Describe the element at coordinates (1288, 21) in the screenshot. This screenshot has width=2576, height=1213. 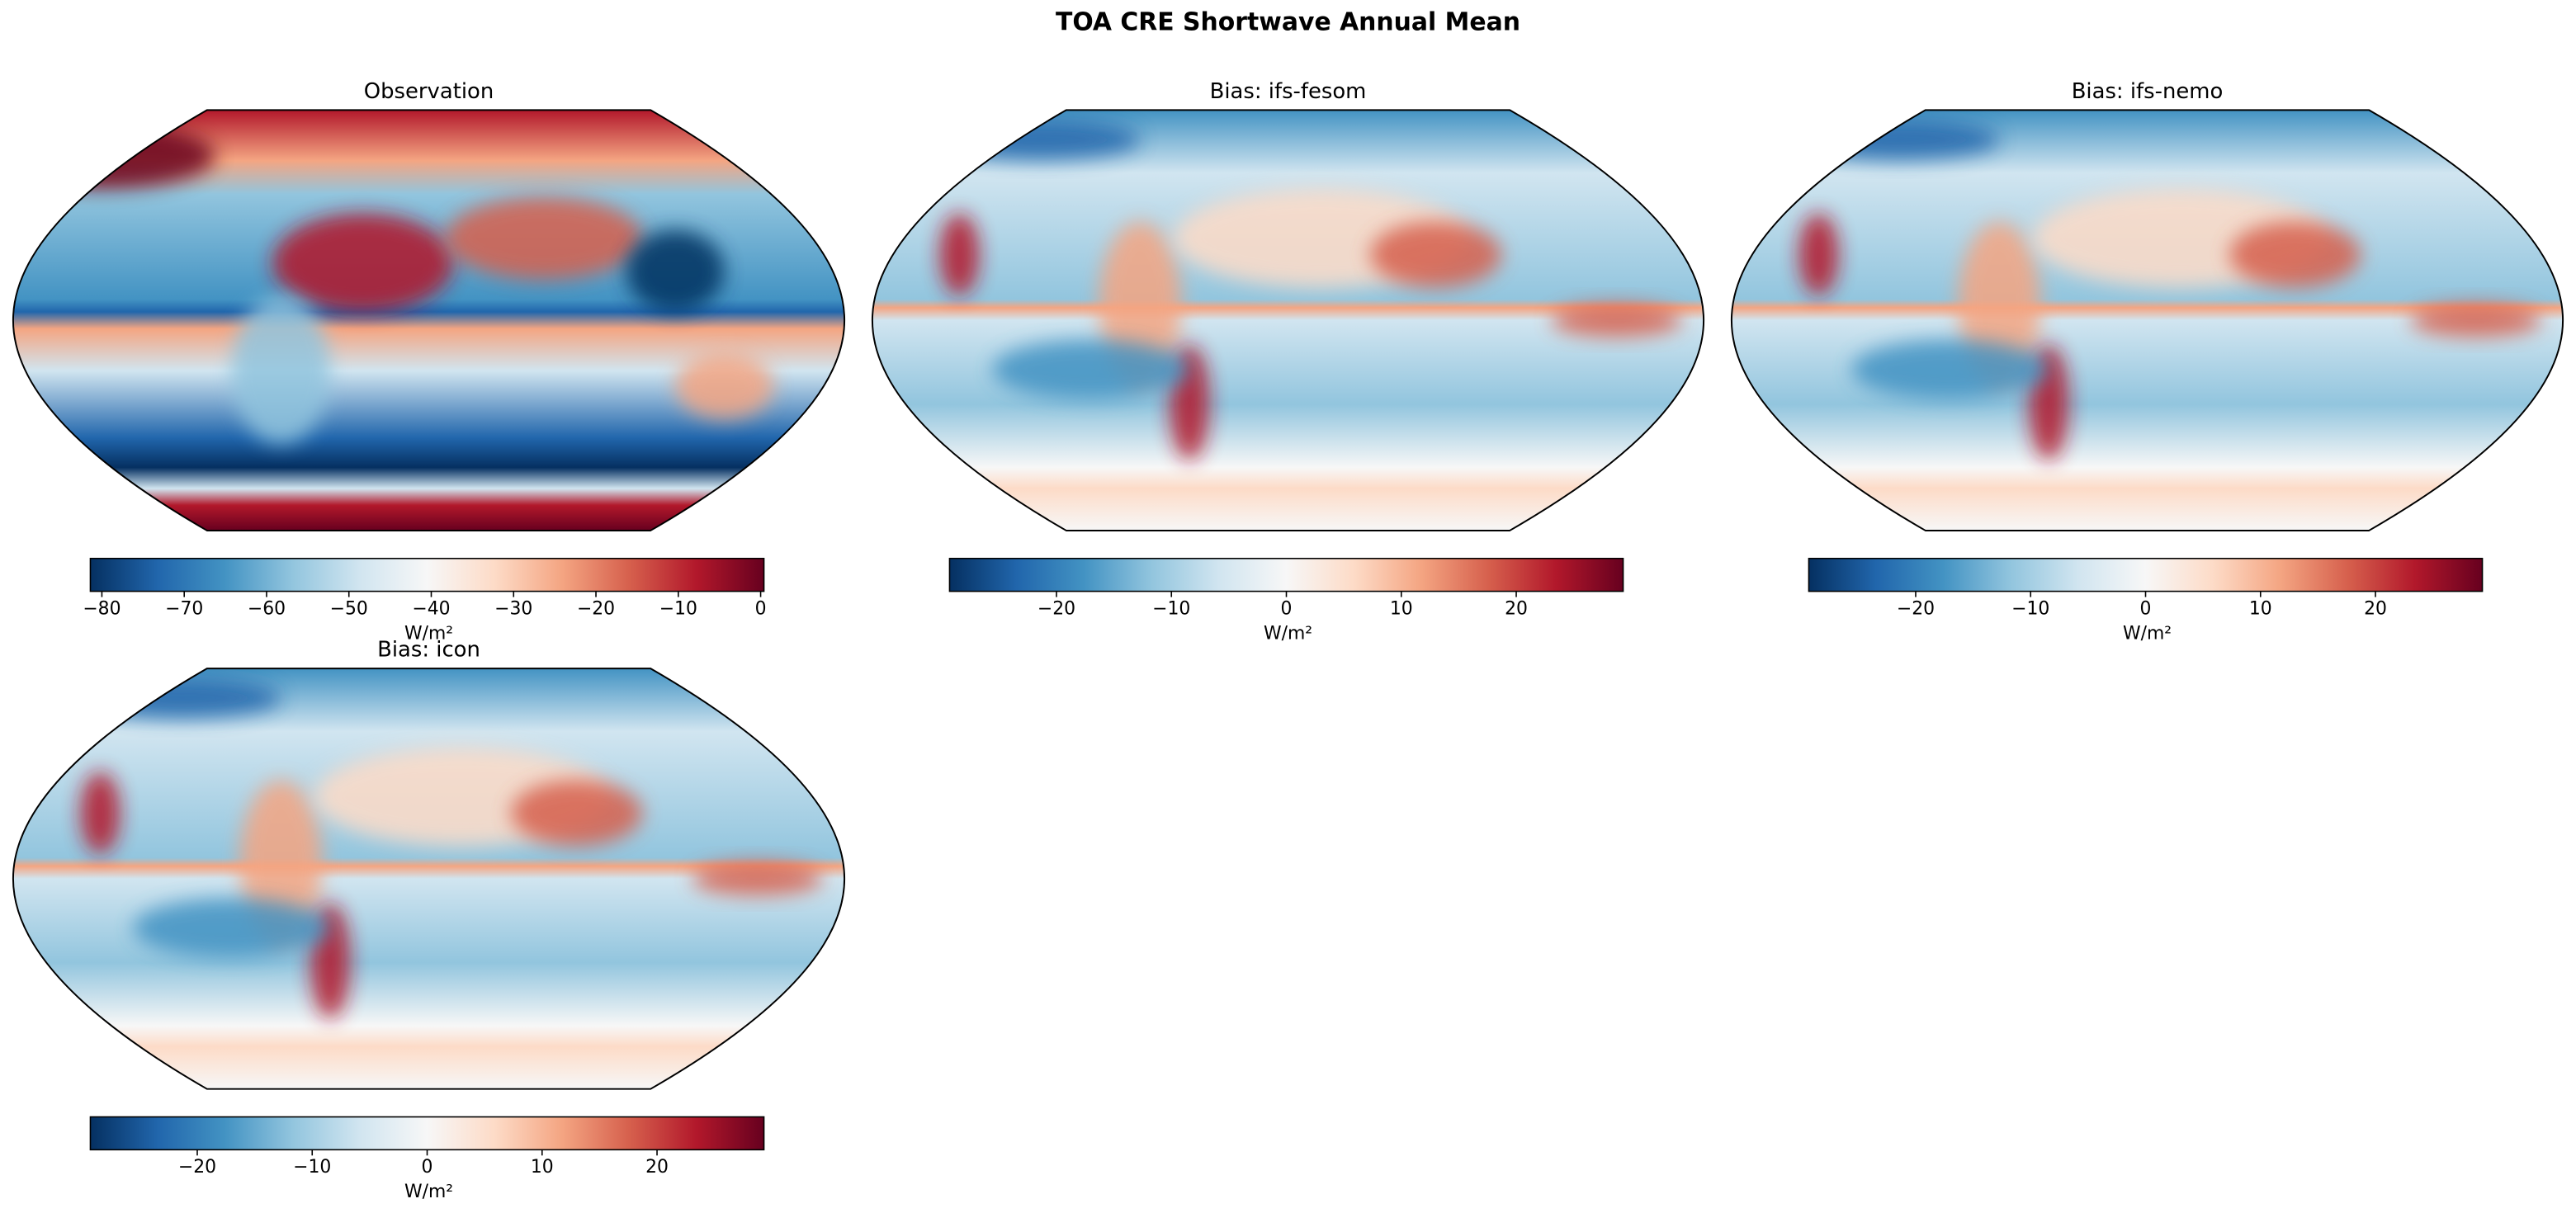
I see `figure-title: TOA CRE Shortwave Annual Mean` at that location.